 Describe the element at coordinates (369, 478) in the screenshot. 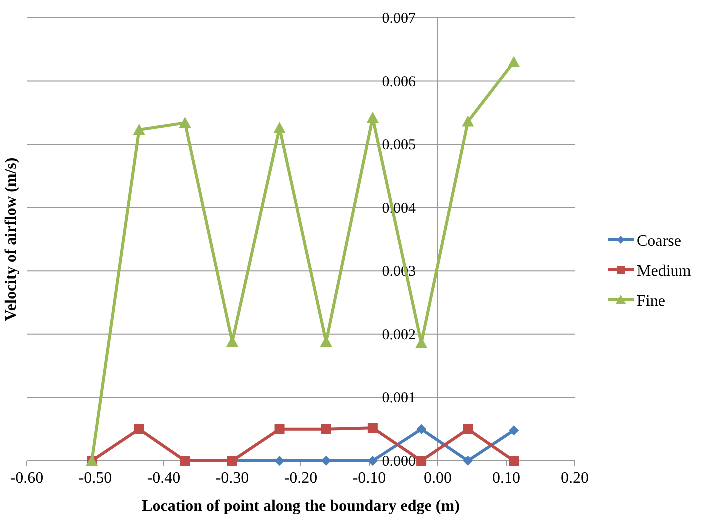

I see `x-tick-label: -0.10` at that location.